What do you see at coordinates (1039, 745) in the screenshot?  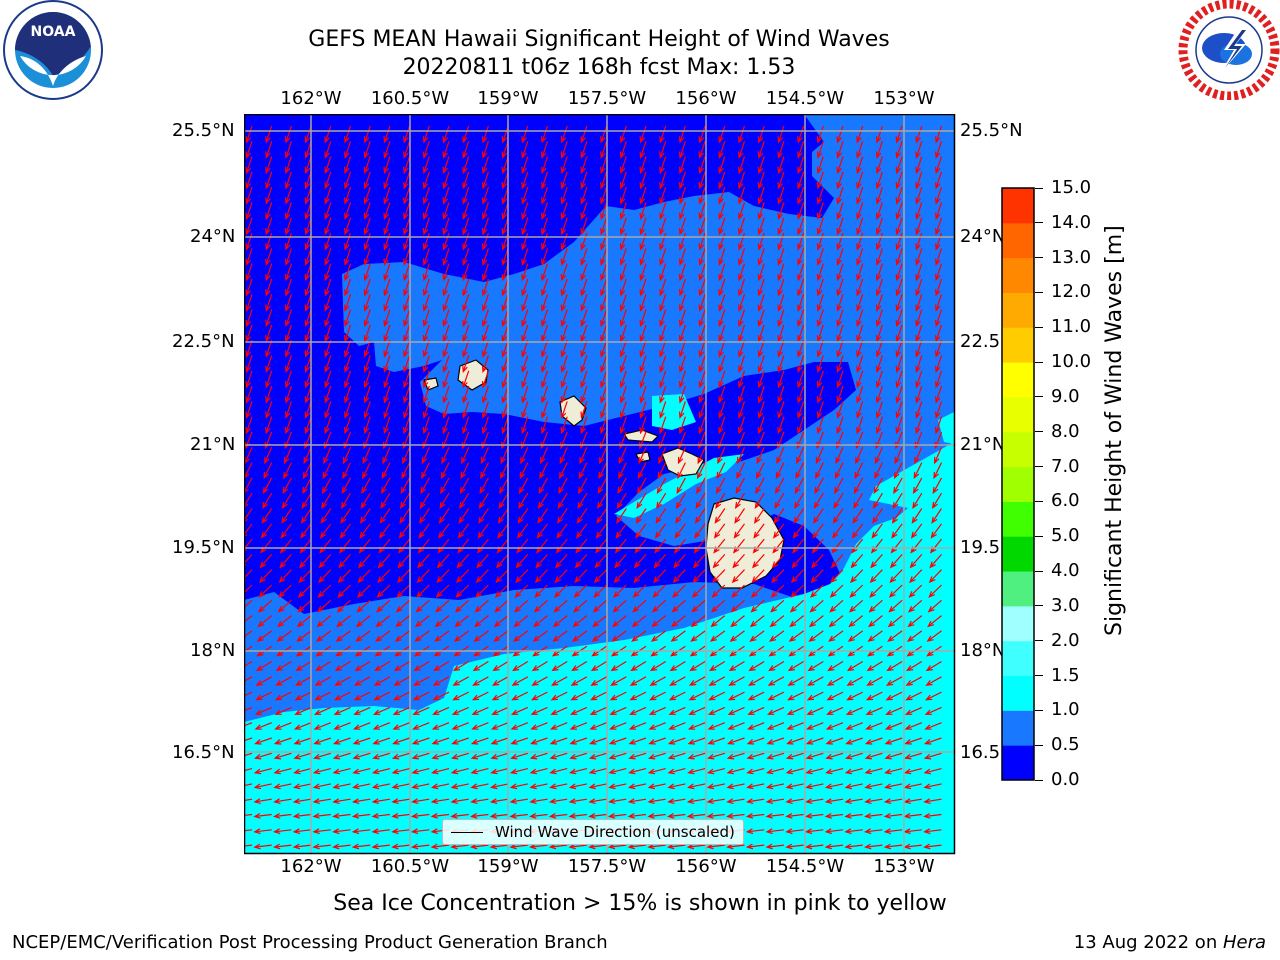 I see `colorbar-tick-mark` at bounding box center [1039, 745].